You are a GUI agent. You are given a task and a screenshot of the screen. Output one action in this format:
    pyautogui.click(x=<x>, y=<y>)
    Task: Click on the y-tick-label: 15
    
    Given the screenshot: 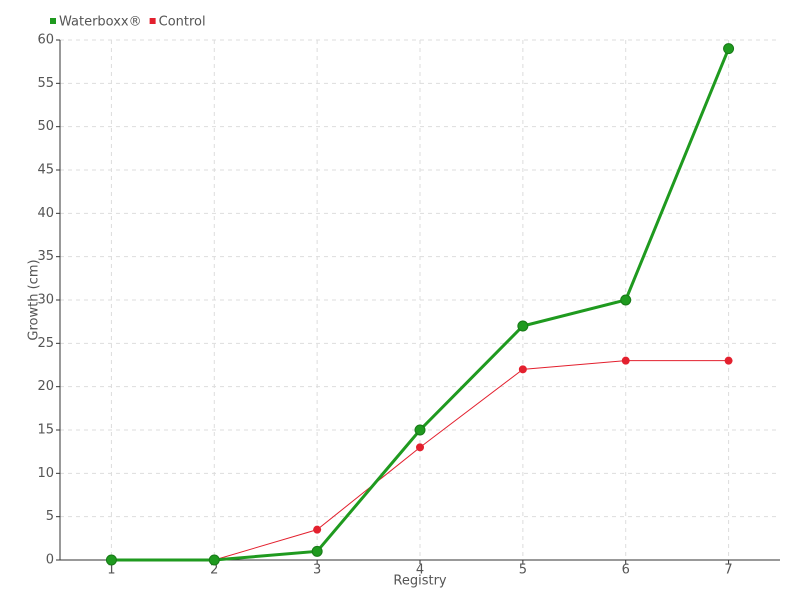 What is the action you would take?
    pyautogui.click(x=45, y=430)
    